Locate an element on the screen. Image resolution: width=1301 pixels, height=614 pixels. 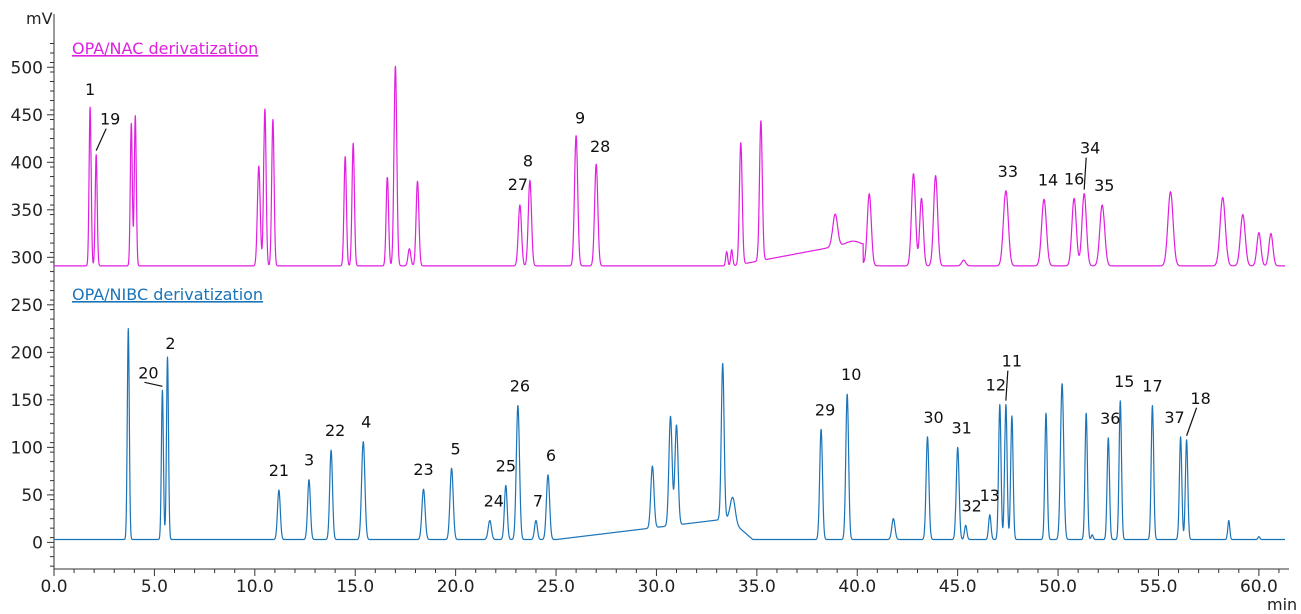
peak-label-14: 14 is located at coordinates (1048, 179).